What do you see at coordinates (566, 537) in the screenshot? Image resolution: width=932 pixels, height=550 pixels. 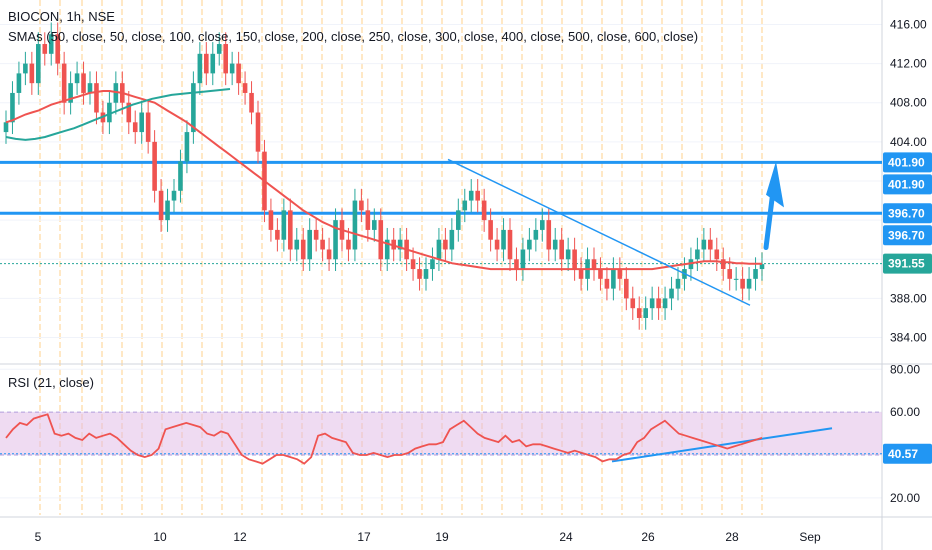 I see `time-axis-label: 24` at bounding box center [566, 537].